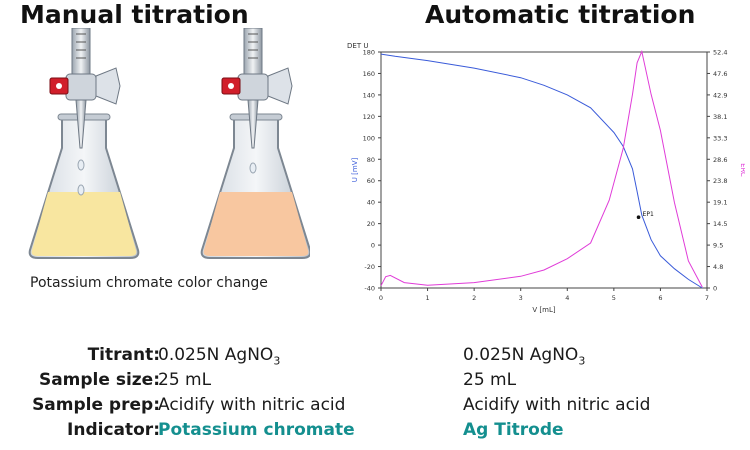 Image resolution: width=750 pixels, height=450 pixels. Describe the element at coordinates (720, 181) in the screenshot. I see `y-right-tick-label: 23.8` at that location.